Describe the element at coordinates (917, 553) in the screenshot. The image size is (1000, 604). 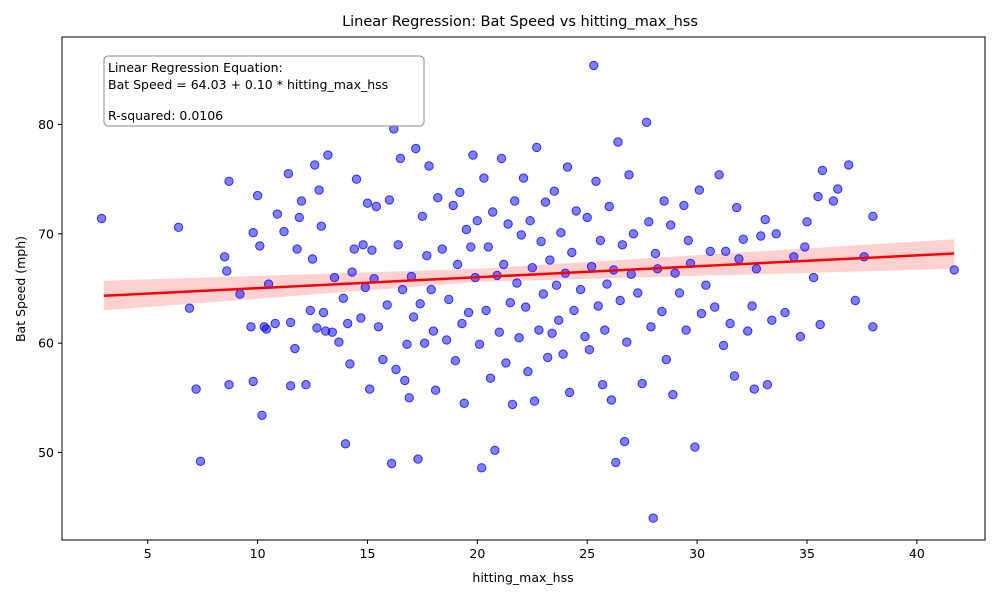
I see `x-tick-label: 40` at that location.